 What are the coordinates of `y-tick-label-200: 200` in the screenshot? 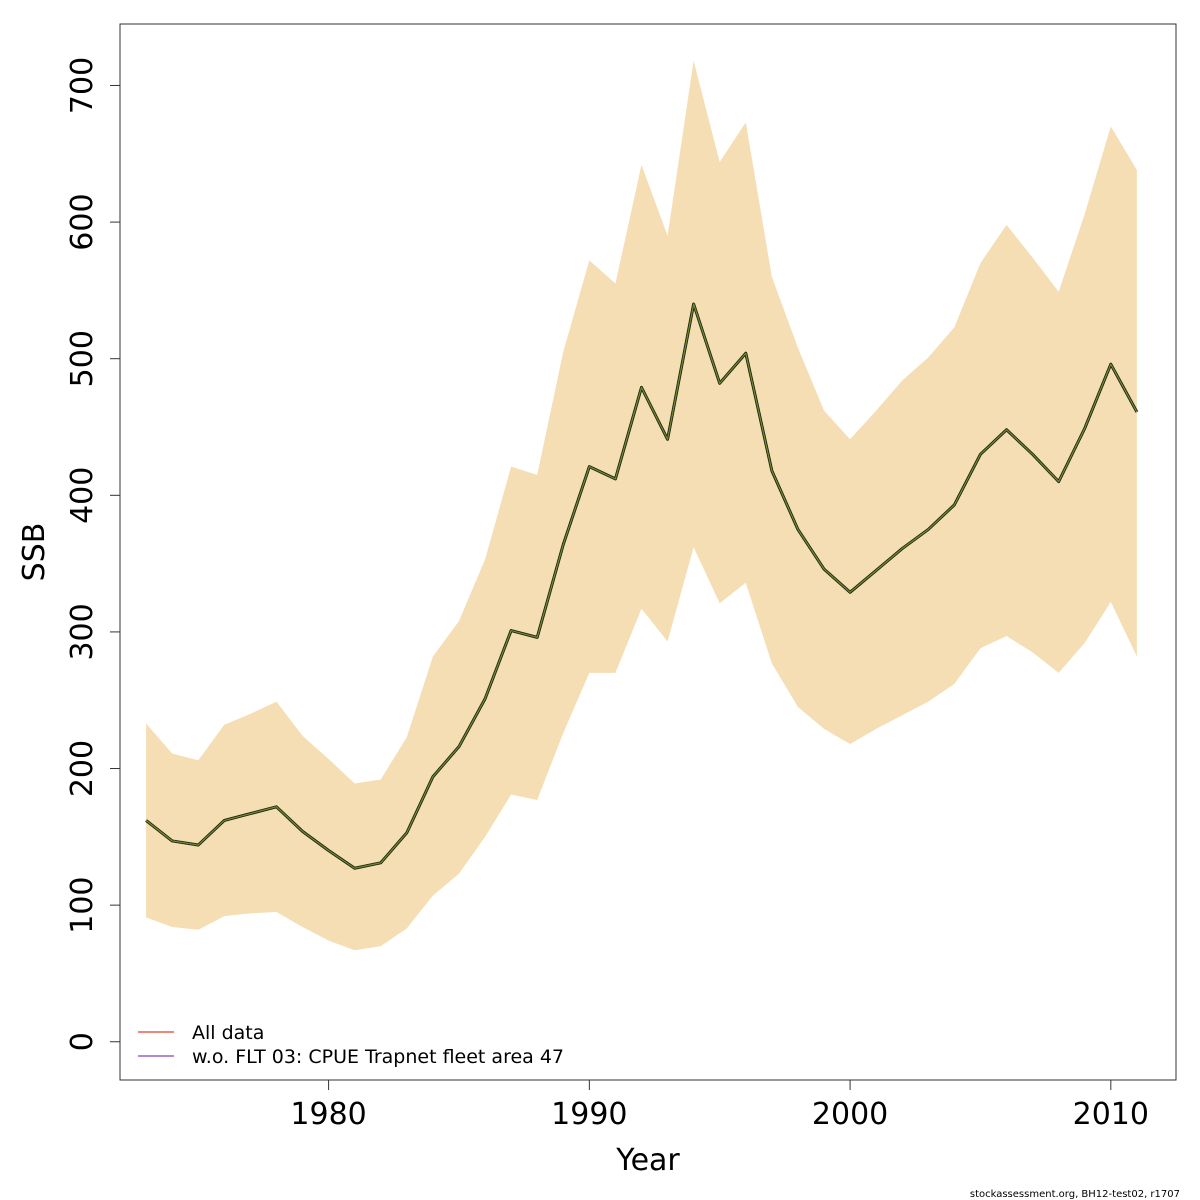 It's located at (82, 768).